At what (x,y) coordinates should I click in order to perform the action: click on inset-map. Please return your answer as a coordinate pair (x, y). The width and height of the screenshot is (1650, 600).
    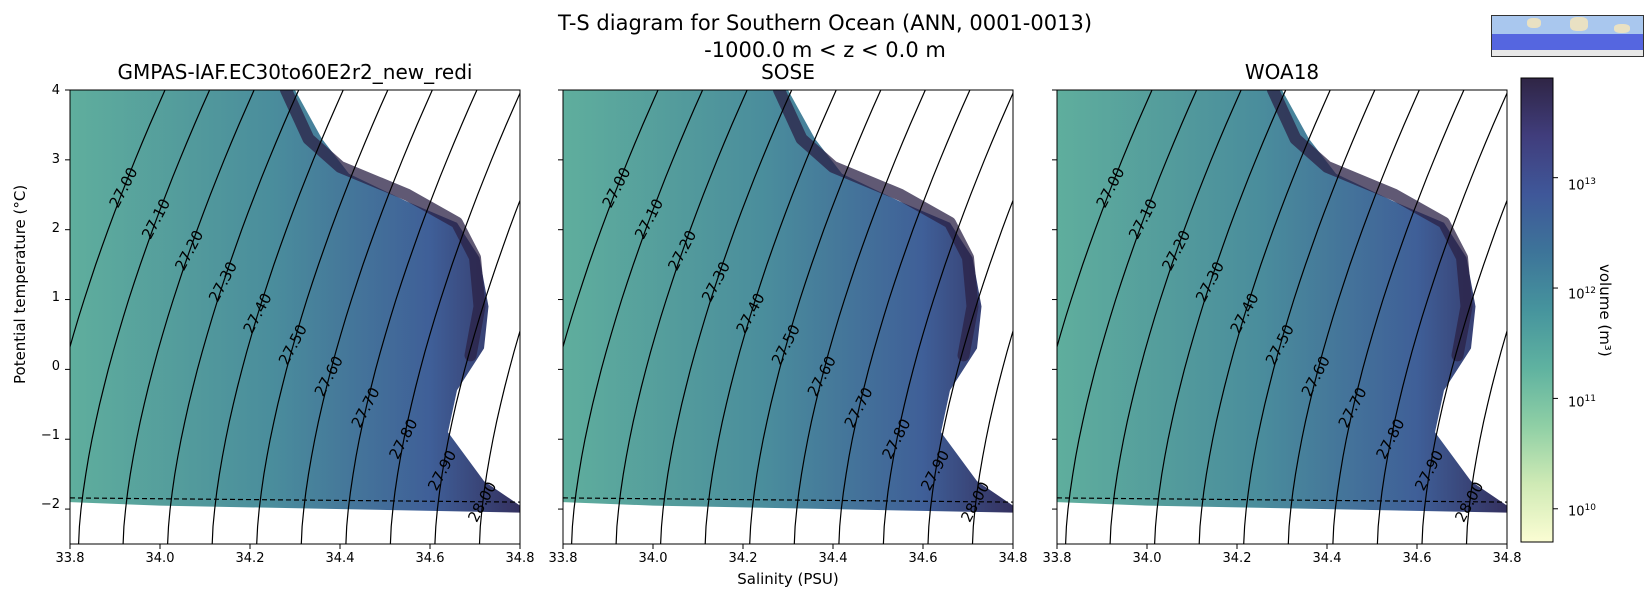
    Looking at the image, I should click on (1567, 36).